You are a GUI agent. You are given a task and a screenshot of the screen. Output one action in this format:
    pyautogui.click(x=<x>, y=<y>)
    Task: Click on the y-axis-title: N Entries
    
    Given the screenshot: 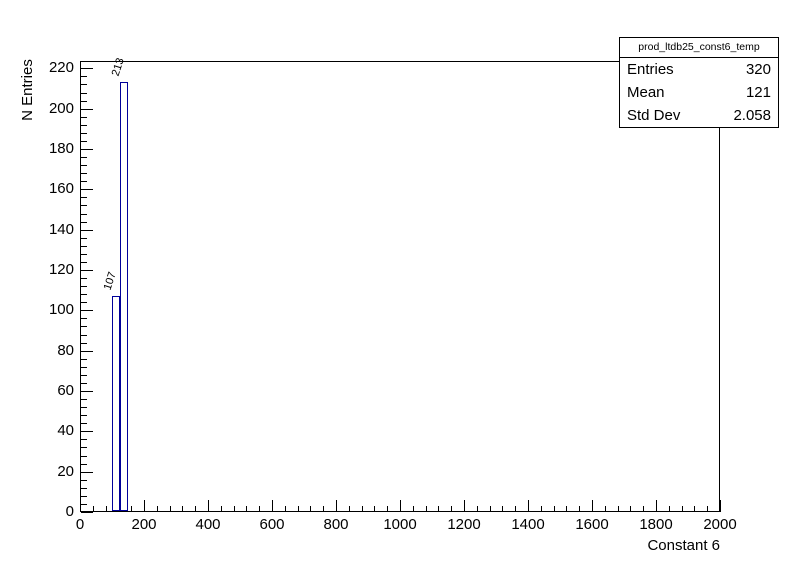 What is the action you would take?
    pyautogui.click(x=27, y=90)
    